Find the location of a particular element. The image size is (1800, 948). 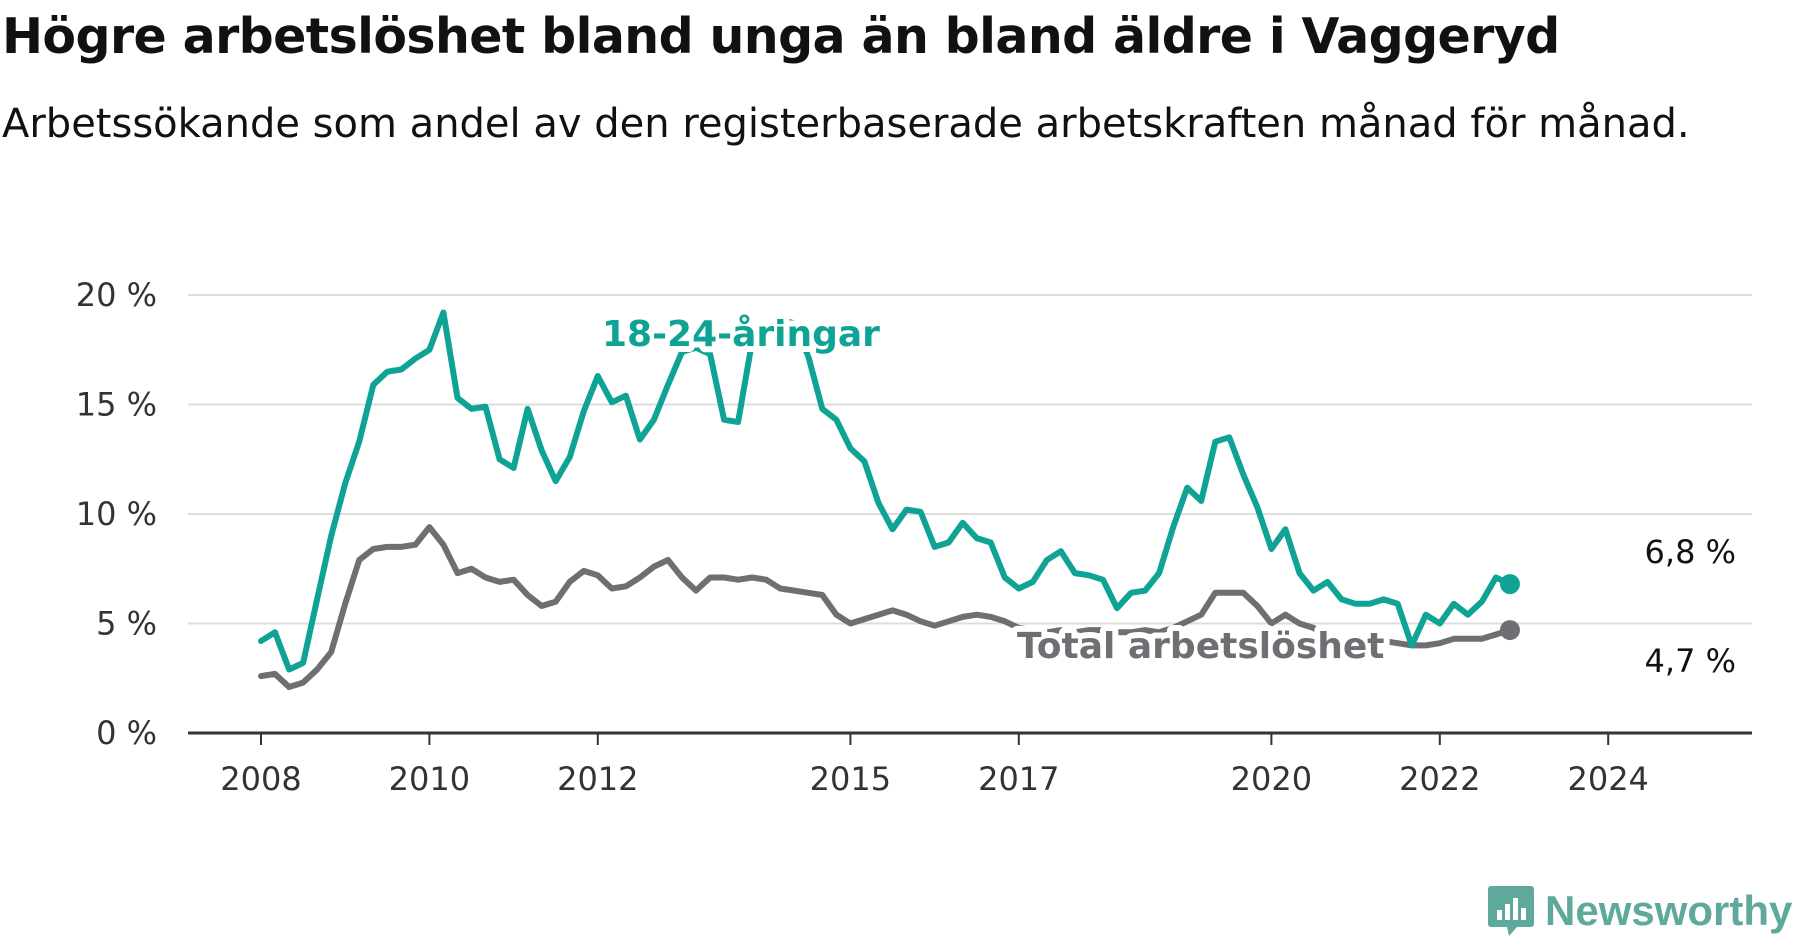

x-tick-label: 2022 is located at coordinates (1439, 779).